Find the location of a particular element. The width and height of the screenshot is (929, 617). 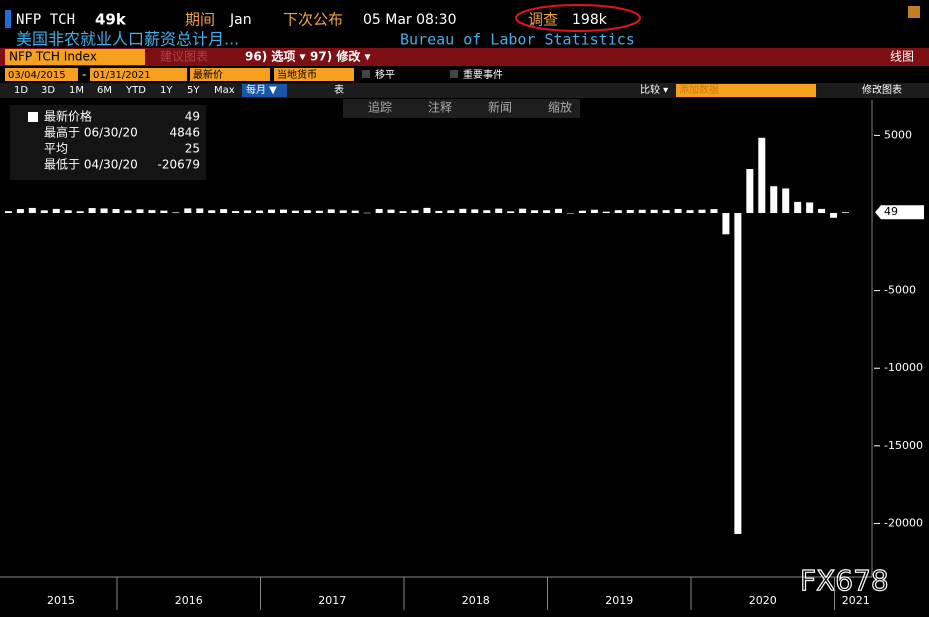

price-field: 最新价 is located at coordinates (208, 74).